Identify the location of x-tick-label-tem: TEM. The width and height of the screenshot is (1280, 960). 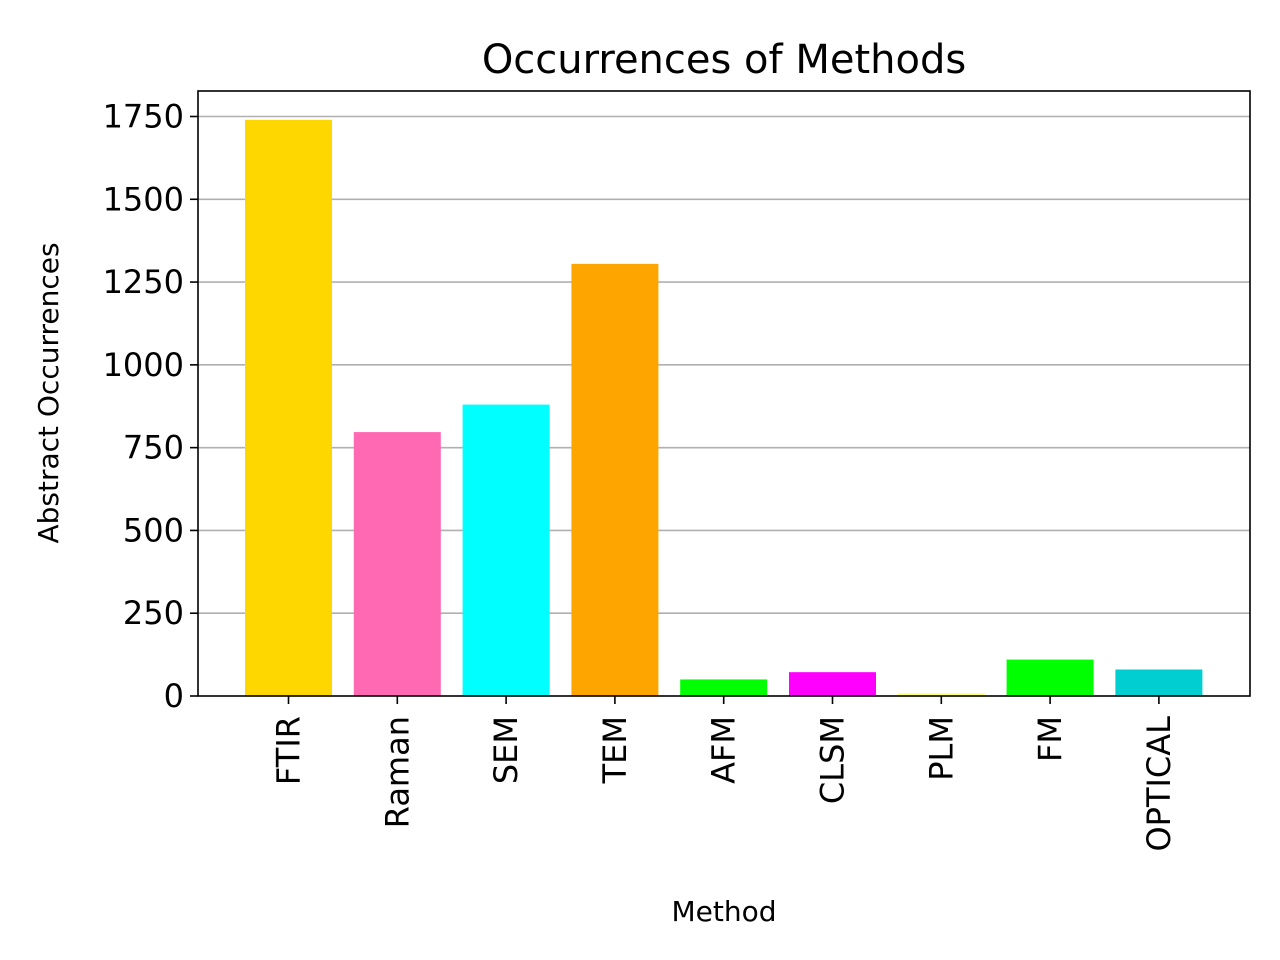
(615, 750).